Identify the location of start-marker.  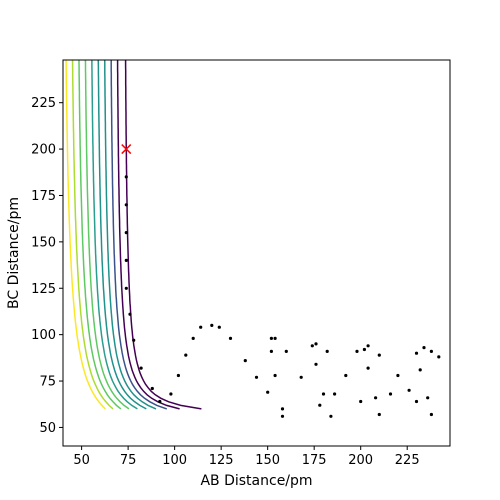
(126, 149).